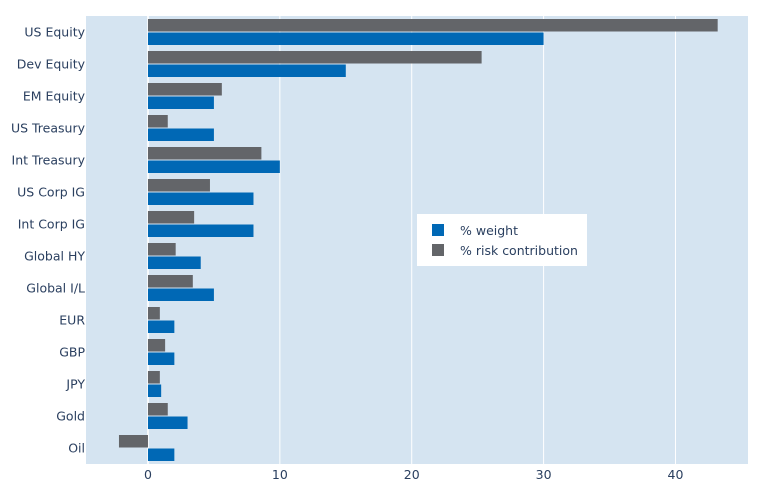 The image size is (766, 496). What do you see at coordinates (148, 474) in the screenshot?
I see `x-tick-label: 0` at bounding box center [148, 474].